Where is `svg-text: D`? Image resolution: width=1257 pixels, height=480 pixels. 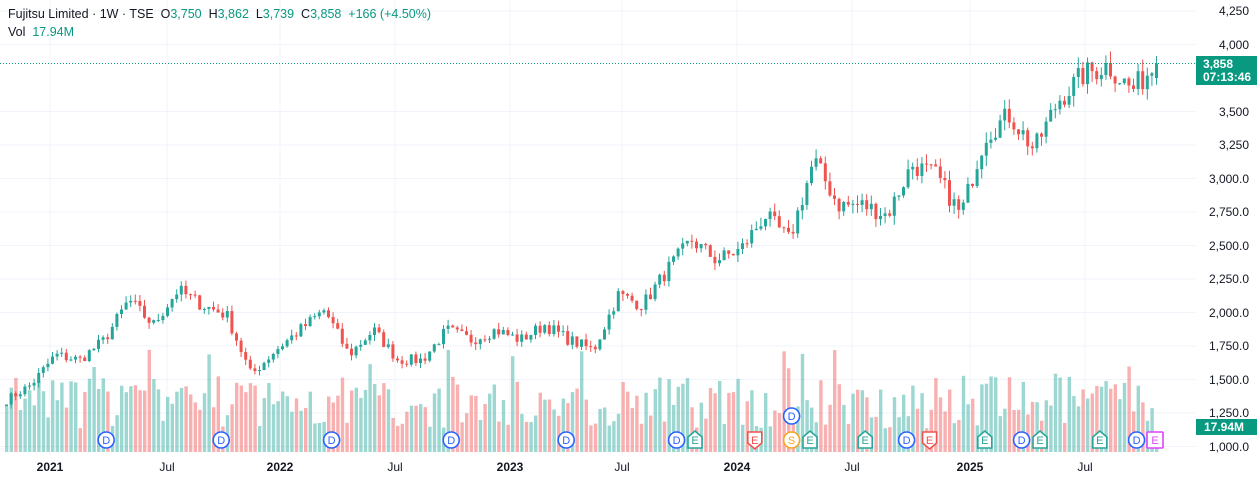 svg-text: D is located at coordinates (566, 441).